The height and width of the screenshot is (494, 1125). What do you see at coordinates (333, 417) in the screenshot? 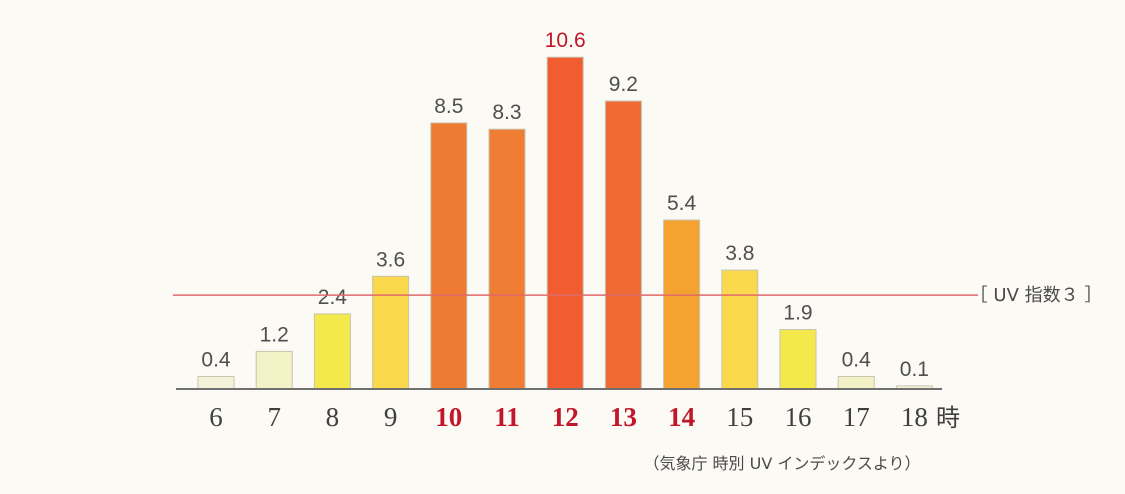
I see `x-tick-8: 8` at bounding box center [333, 417].